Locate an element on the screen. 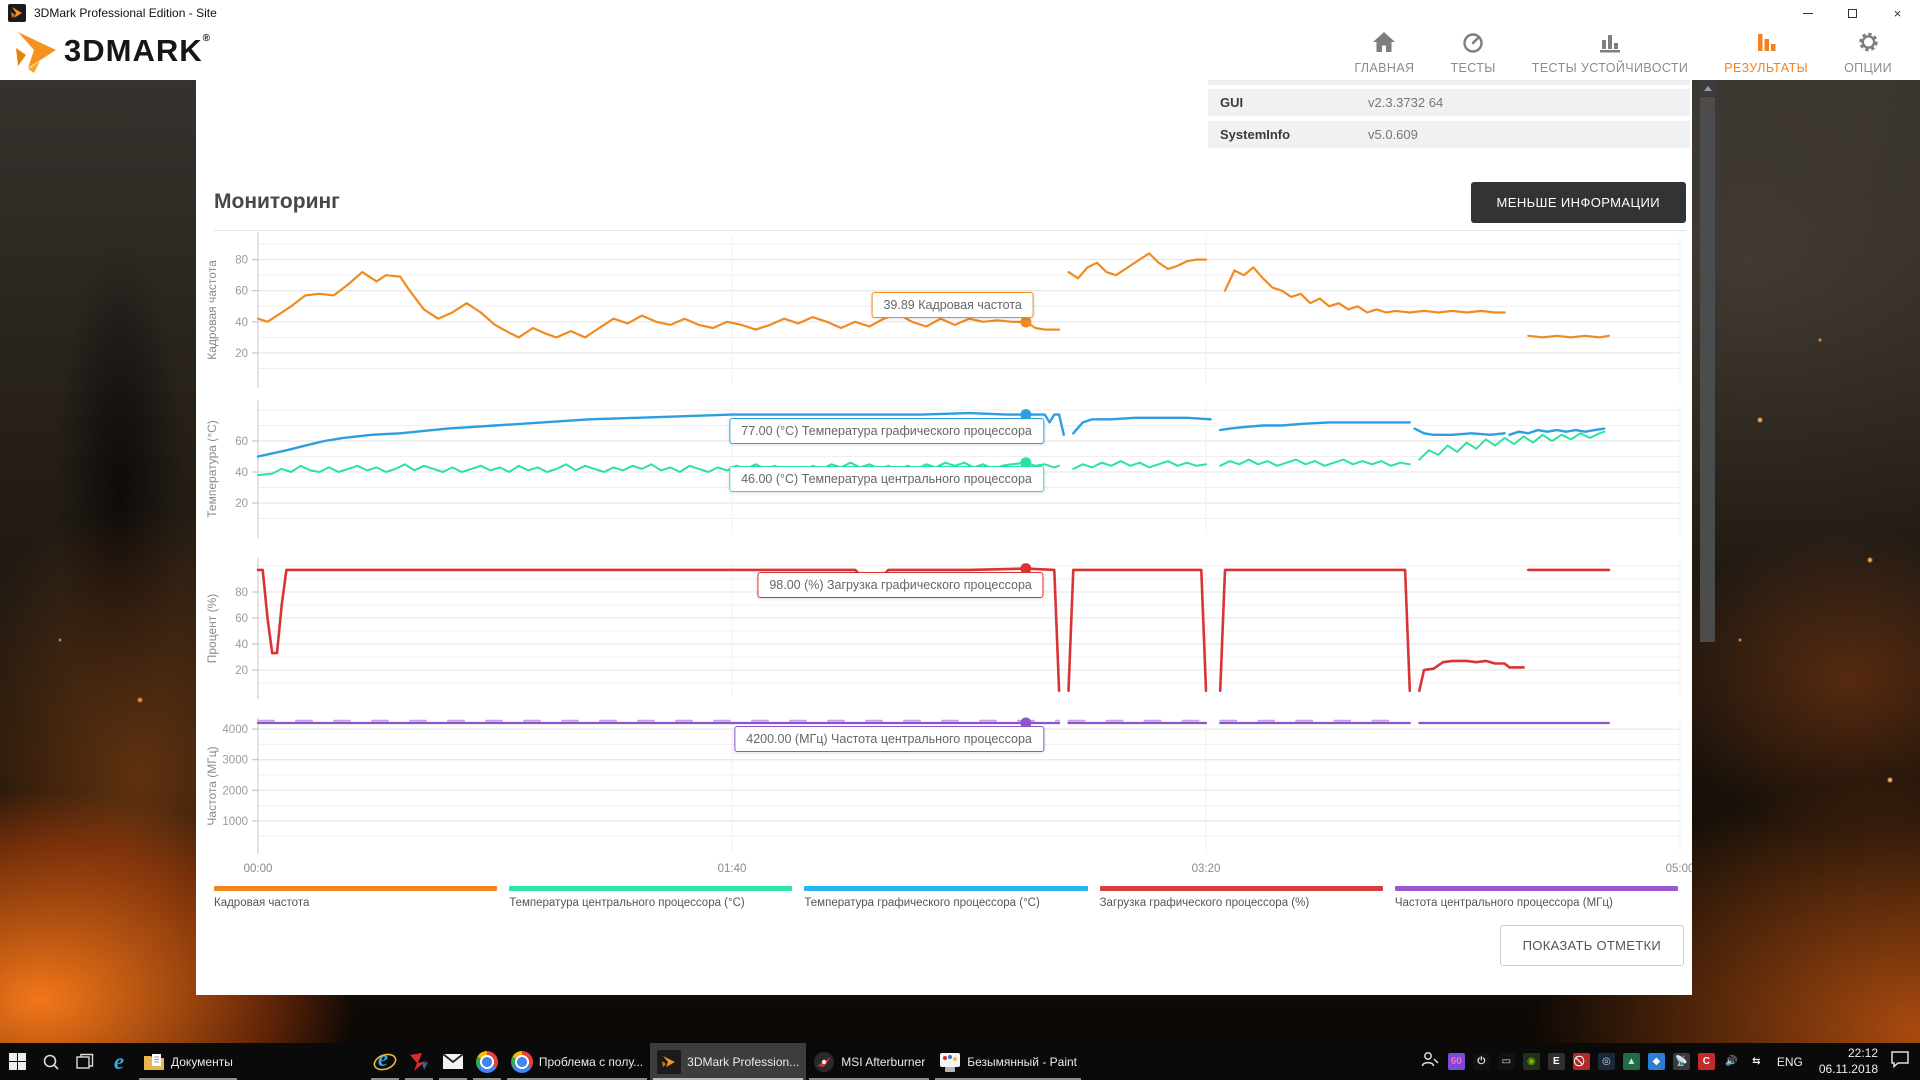 This screenshot has height=1080, width=1920. documents-taskbar-item: Документы is located at coordinates (188, 1061).